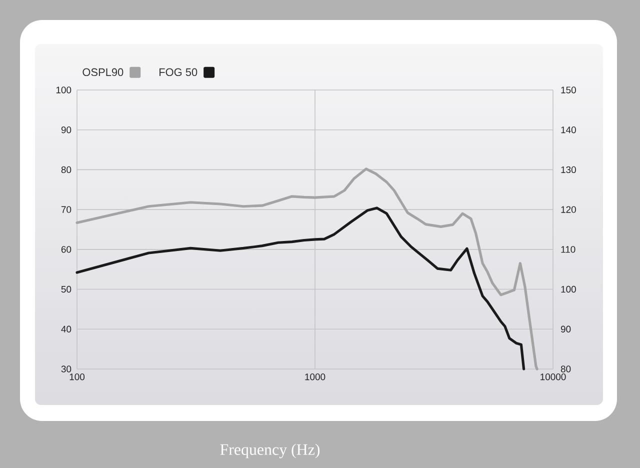 The height and width of the screenshot is (468, 640). Describe the element at coordinates (103, 72) in the screenshot. I see `legend-label: OSPL90` at that location.